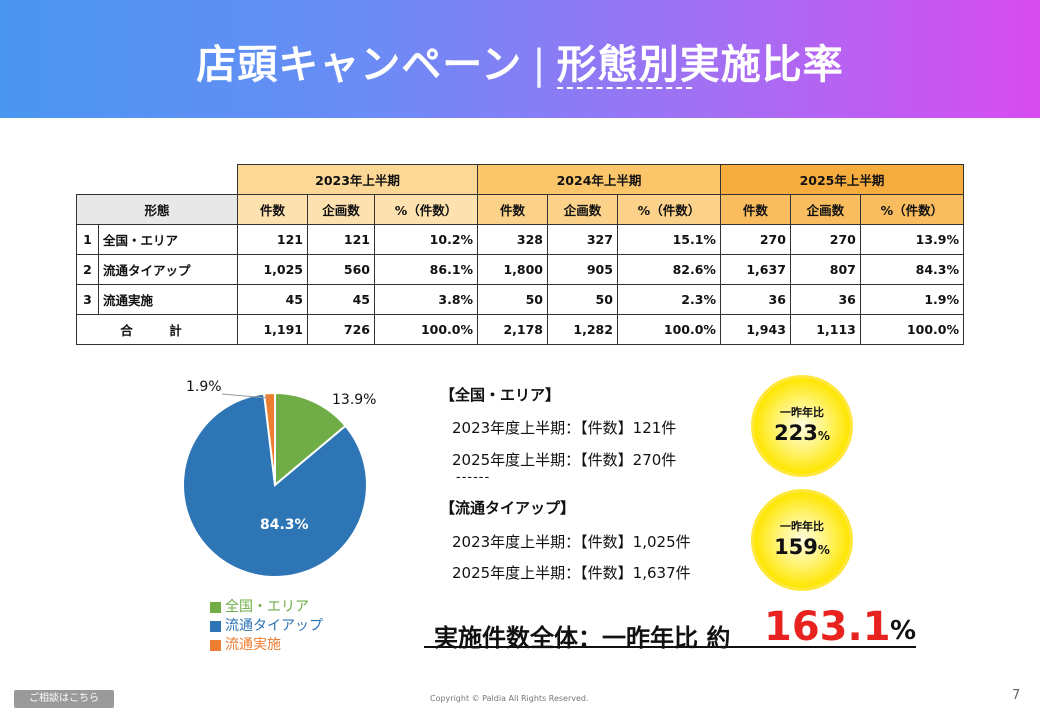 The image size is (1040, 720). I want to click on blank-cell, so click(157, 179).